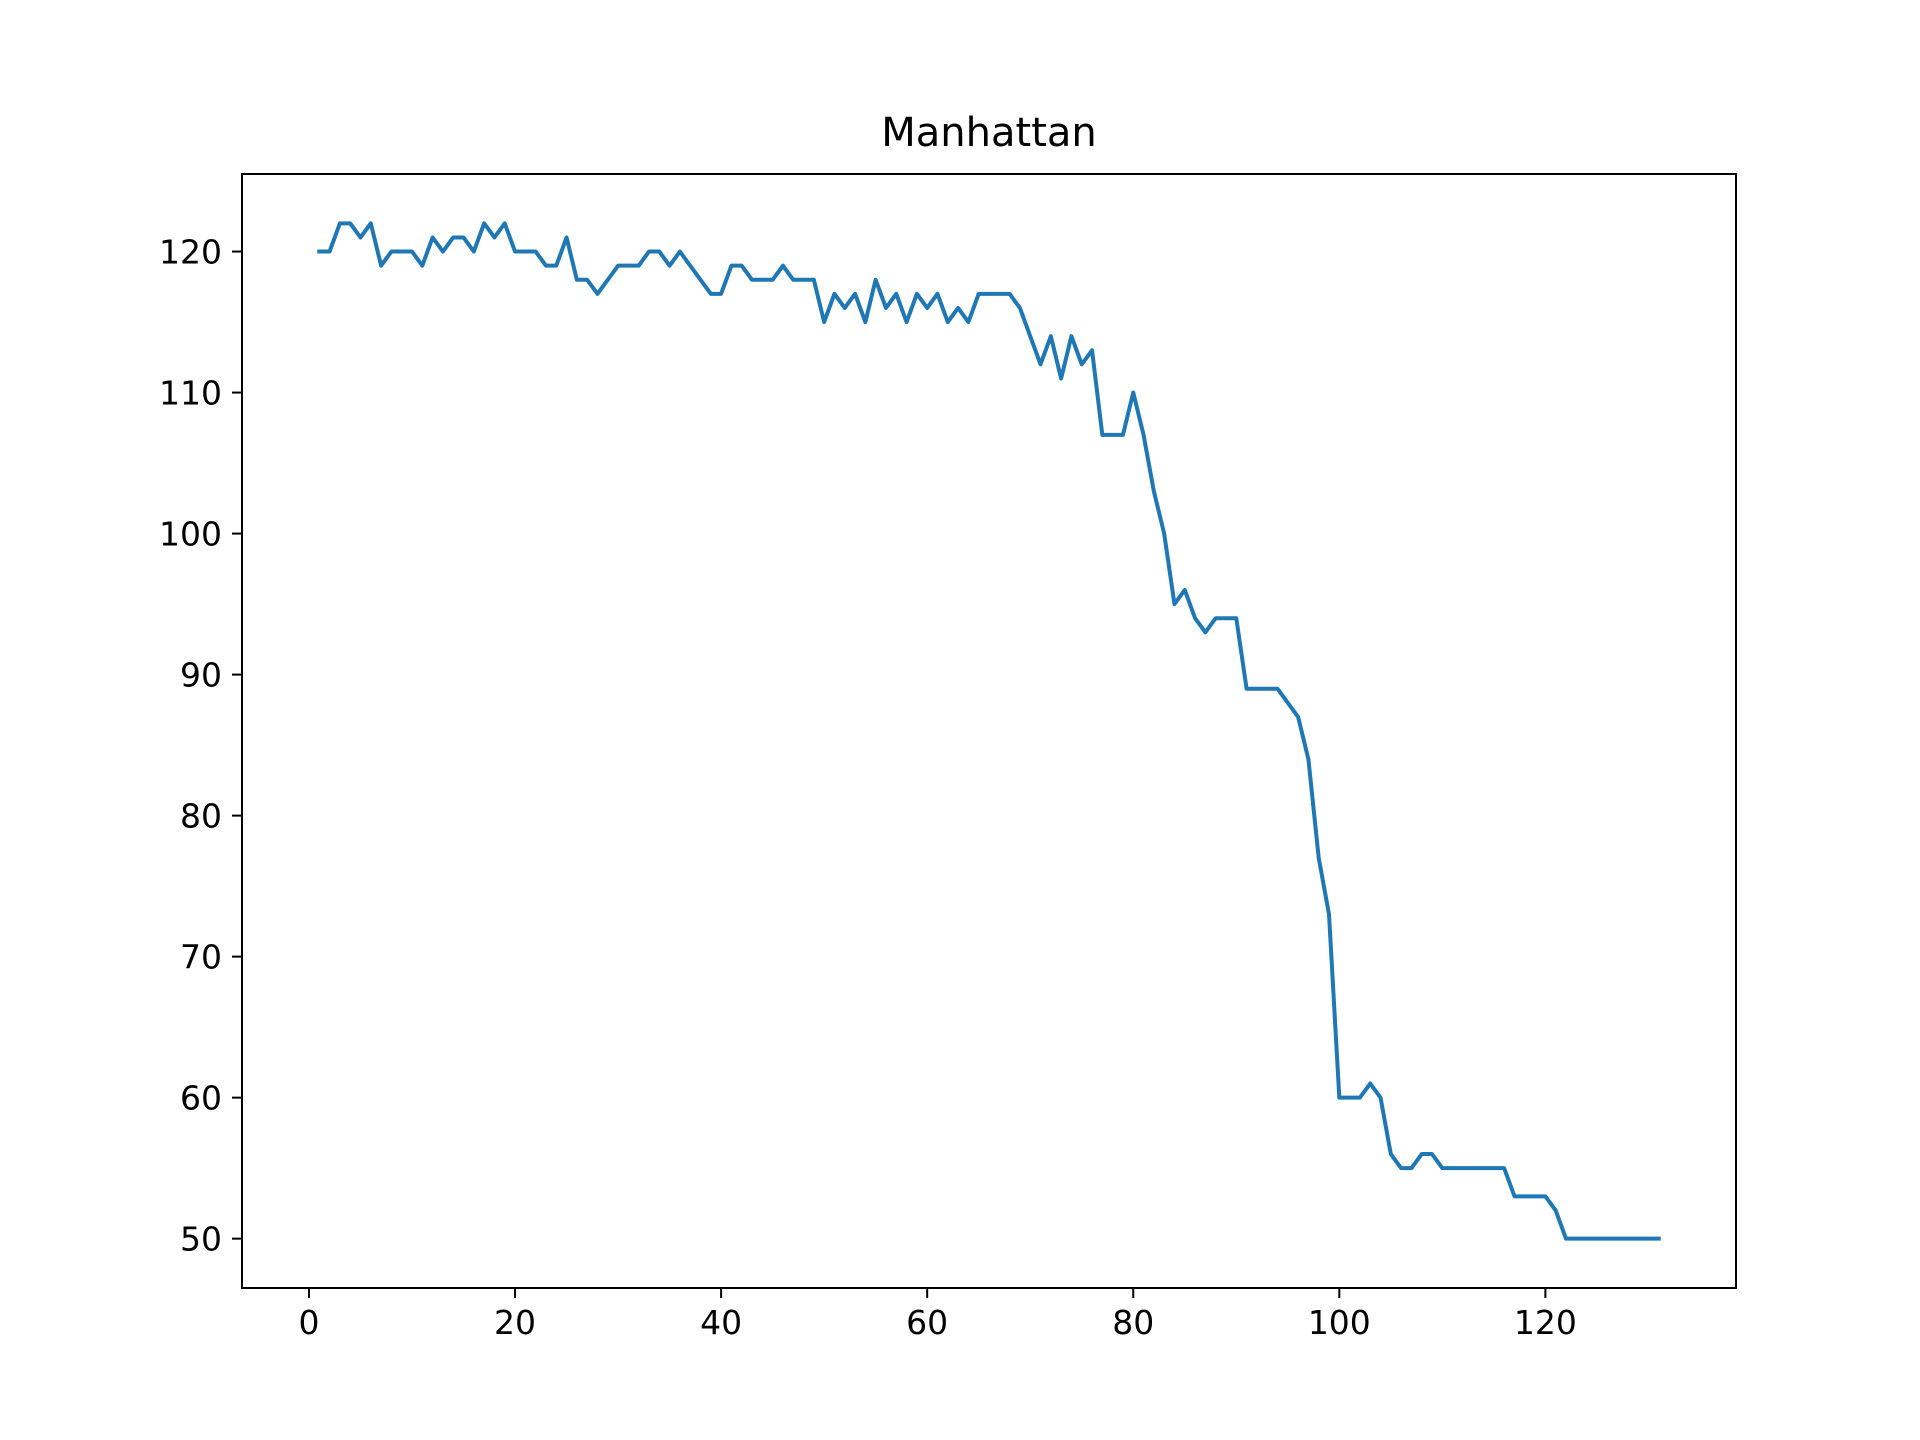 The width and height of the screenshot is (1920, 1440). I want to click on x-tick-label: 0, so click(308, 1322).